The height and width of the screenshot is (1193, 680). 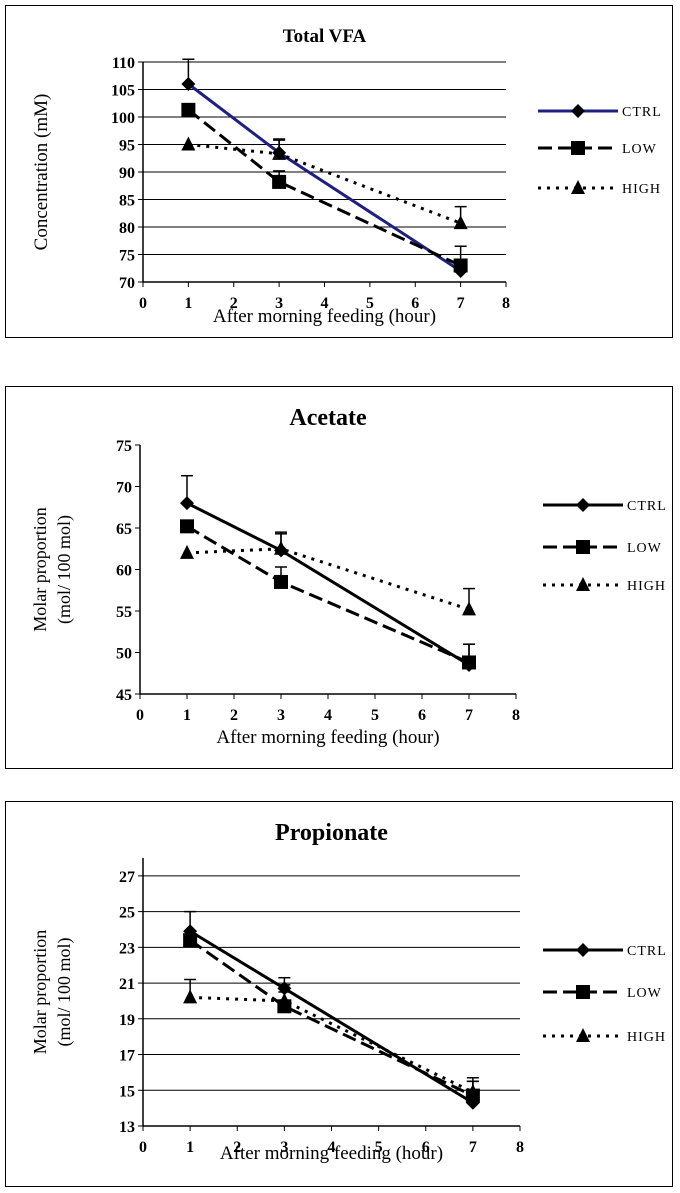 I want to click on chart-title: Acetate, so click(x=328, y=418).